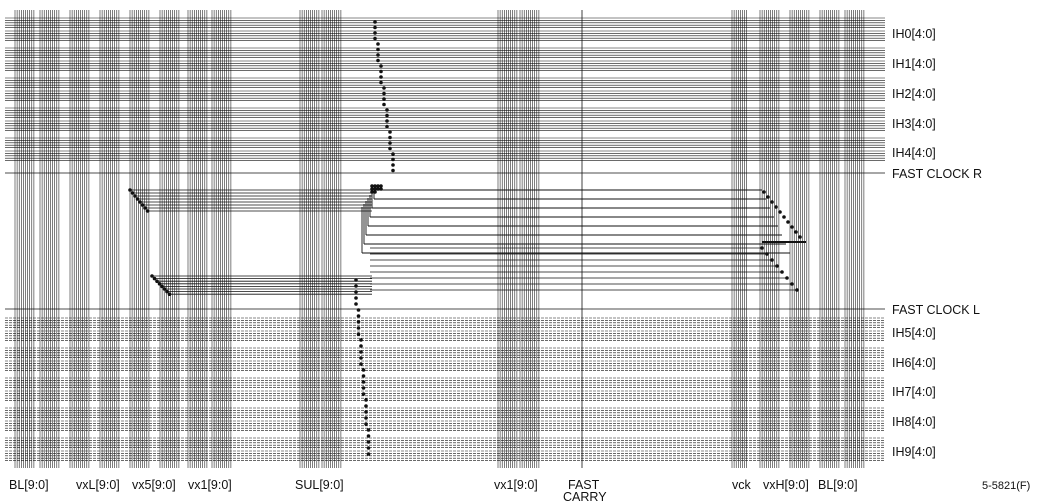 Image resolution: width=1046 pixels, height=503 pixels. What do you see at coordinates (936, 310) in the screenshot?
I see `label-fast-clock-l: FAST CLOCK L` at bounding box center [936, 310].